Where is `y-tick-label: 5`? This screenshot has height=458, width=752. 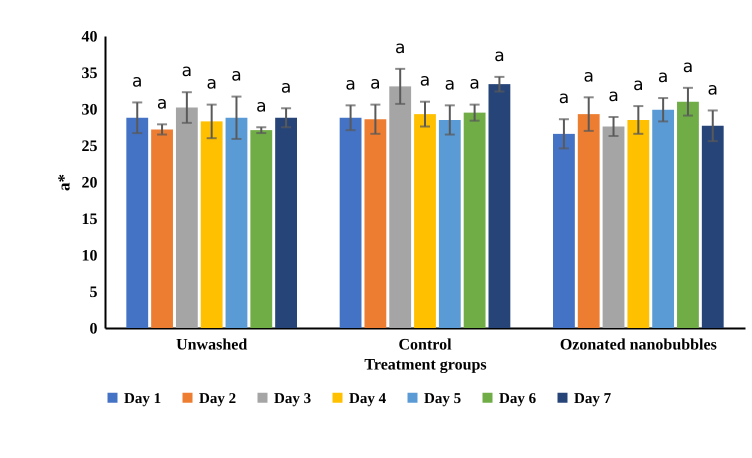 y-tick-label: 5 is located at coordinates (94, 292).